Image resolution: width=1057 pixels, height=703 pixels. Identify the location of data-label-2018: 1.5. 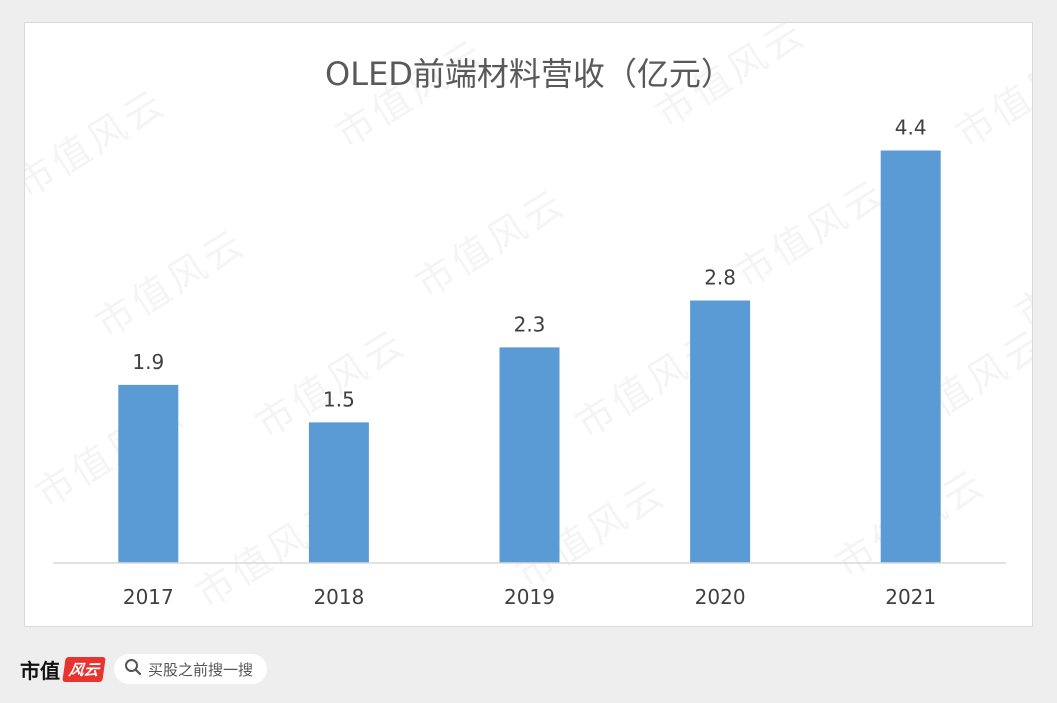
(339, 399).